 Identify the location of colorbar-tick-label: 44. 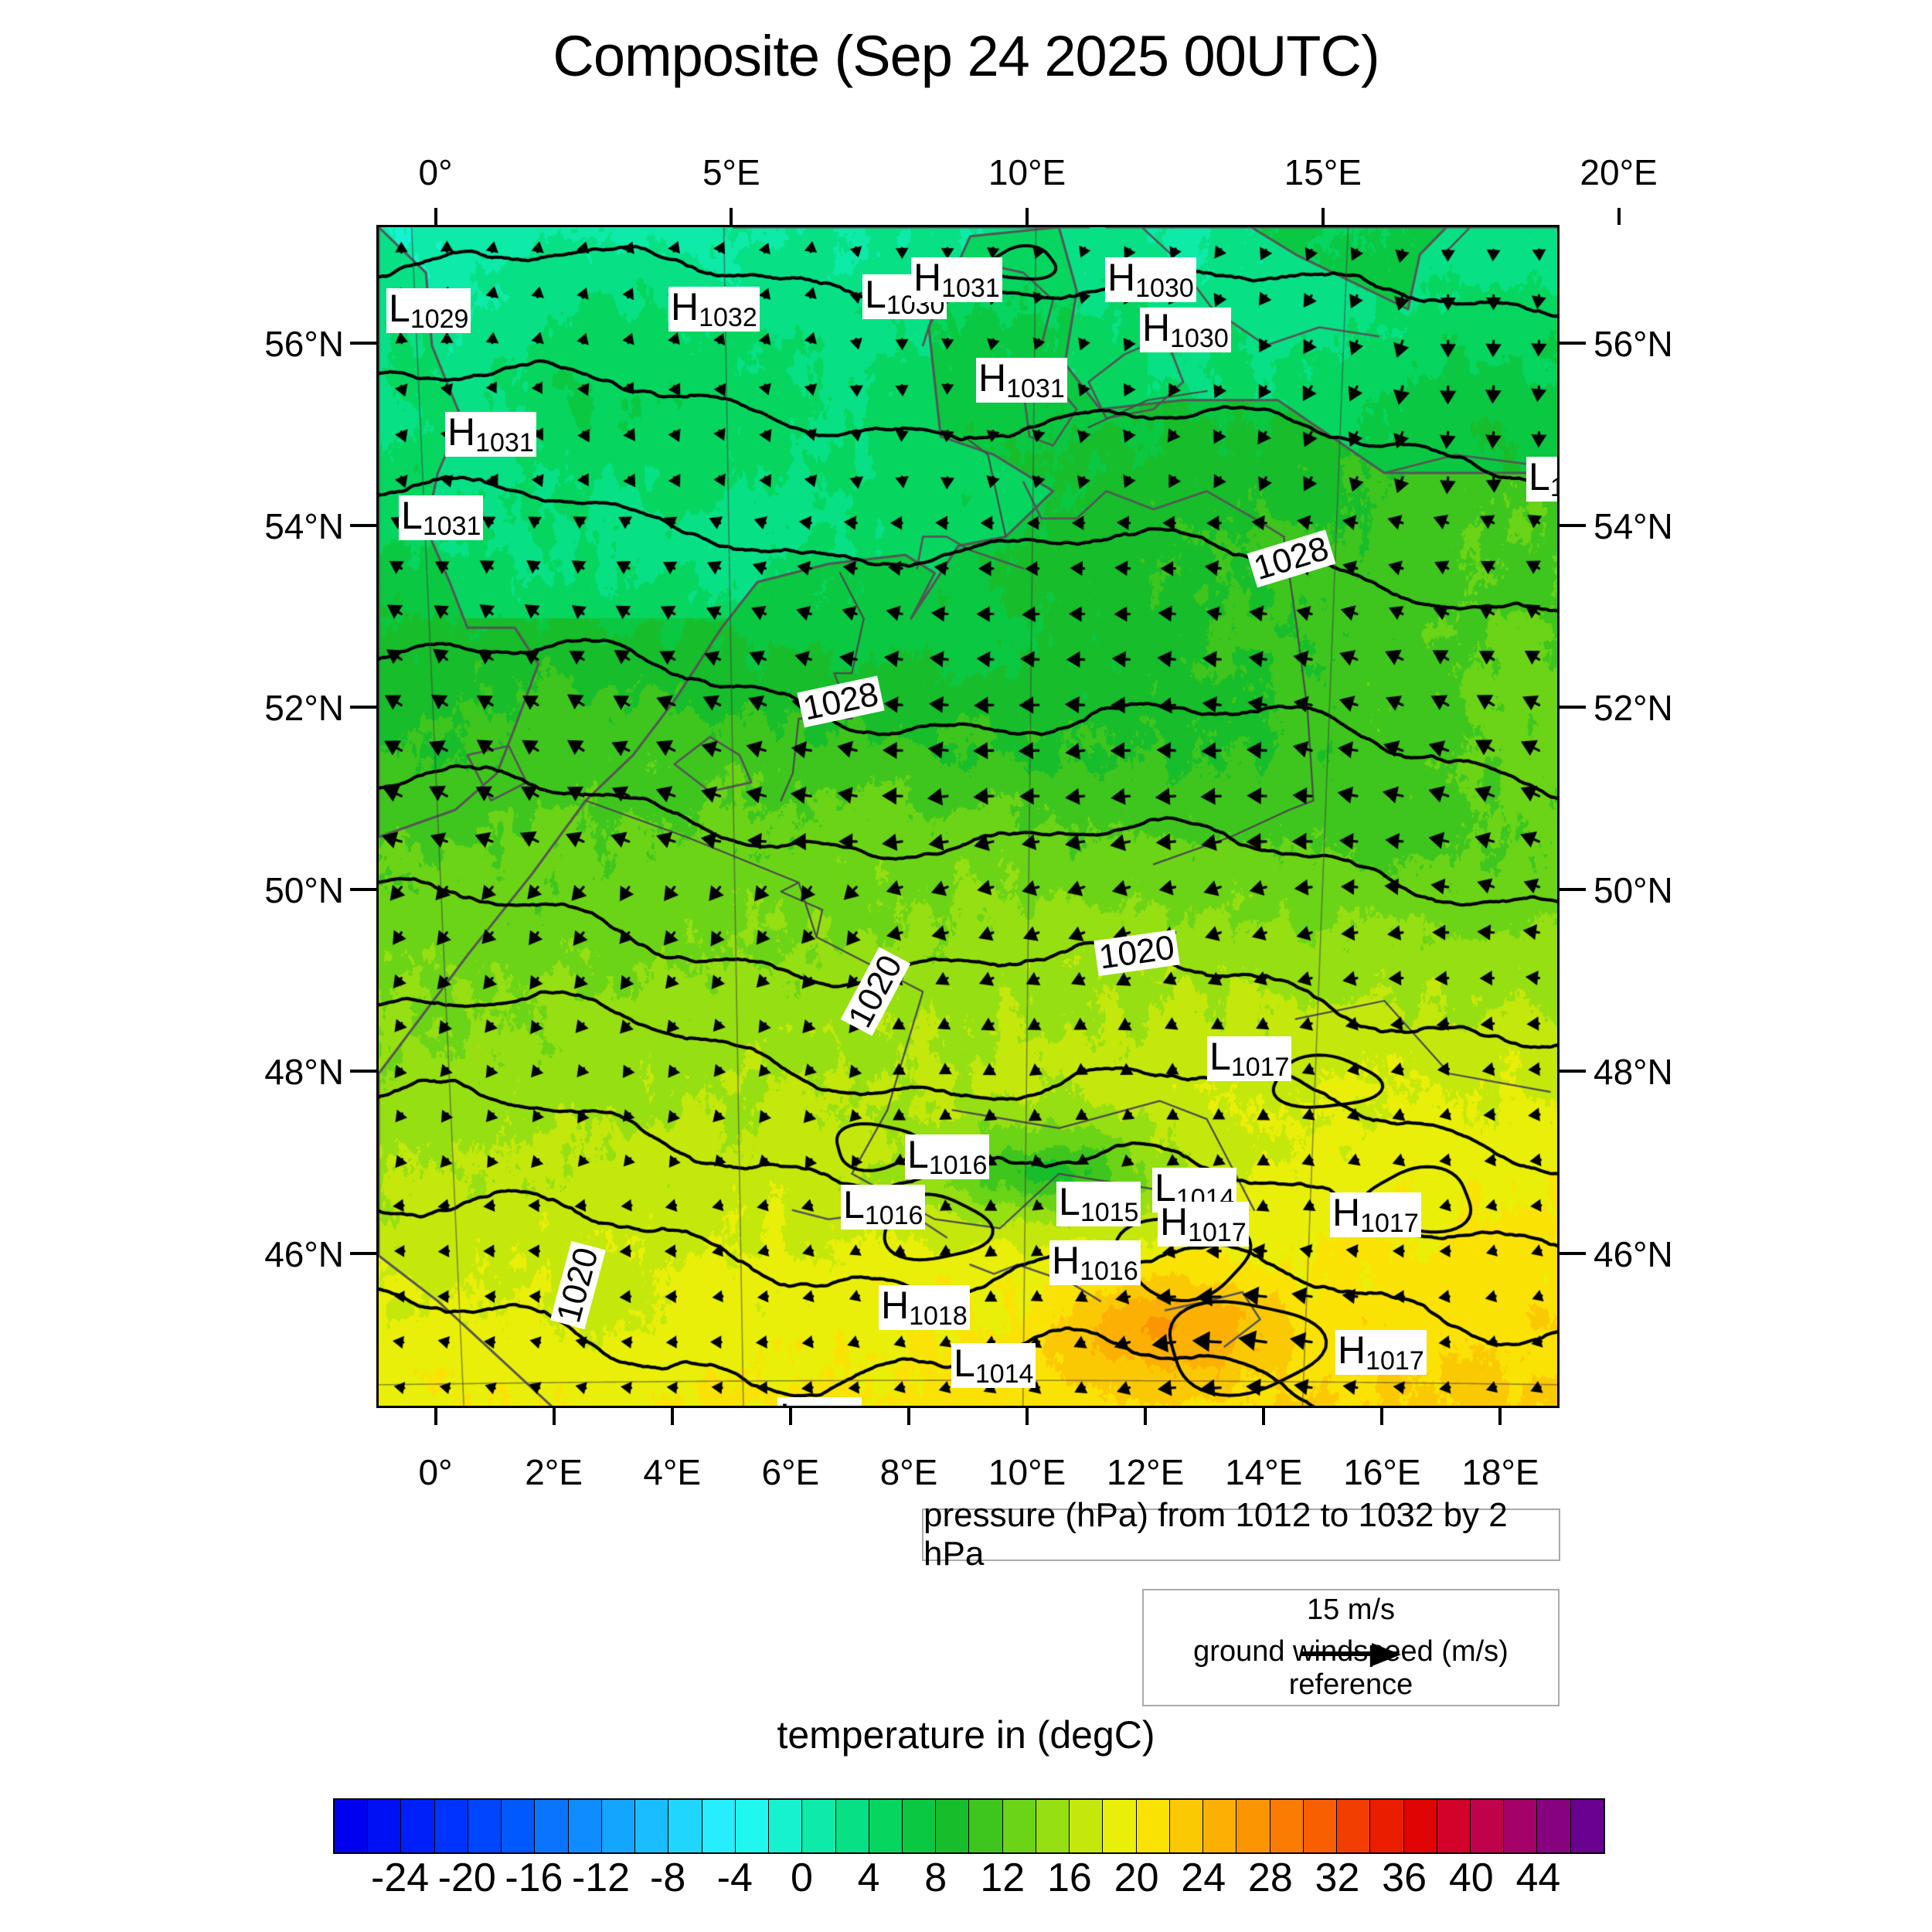
(1538, 1878).